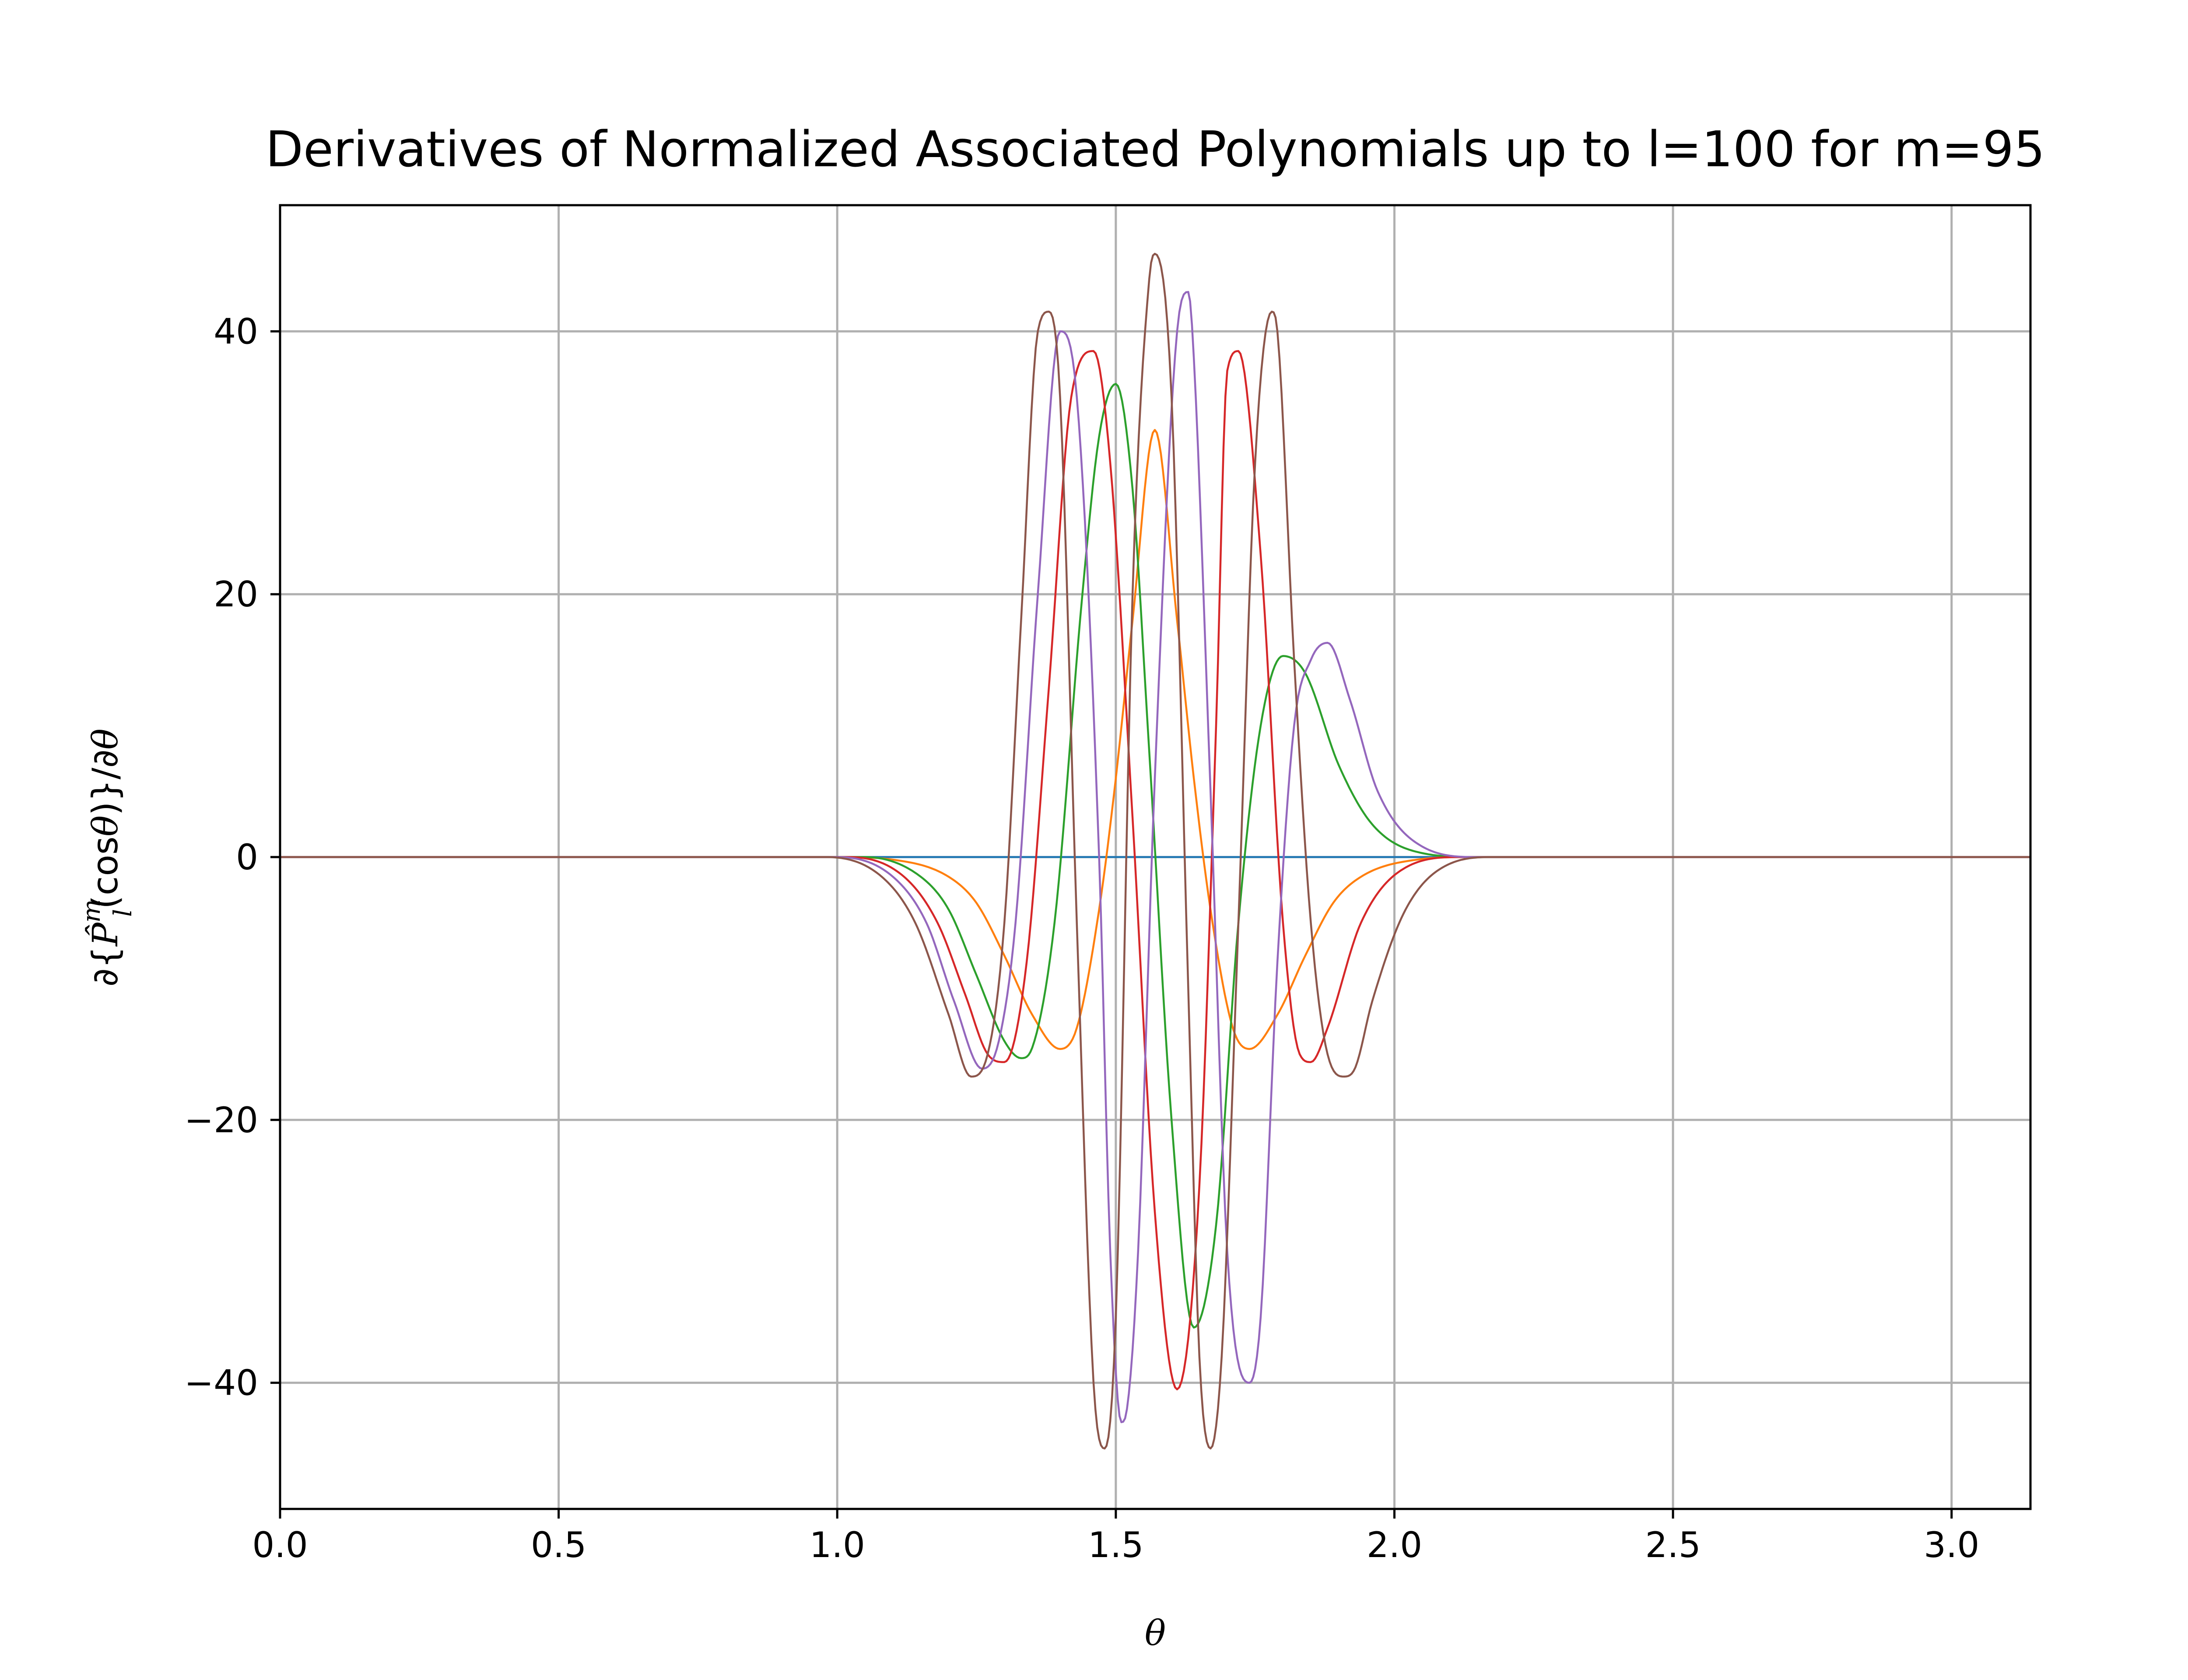  What do you see at coordinates (1155, 1633) in the screenshot?
I see `x-axis-label: θ` at bounding box center [1155, 1633].